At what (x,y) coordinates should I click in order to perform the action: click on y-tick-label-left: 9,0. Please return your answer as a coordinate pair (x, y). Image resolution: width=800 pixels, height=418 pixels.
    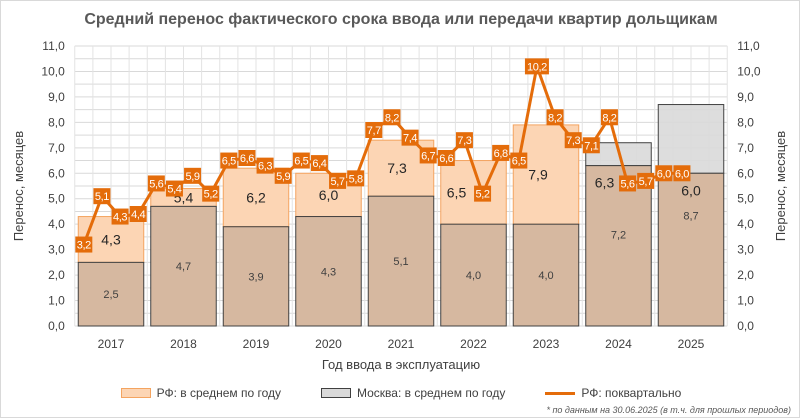
    Looking at the image, I should click on (56, 97).